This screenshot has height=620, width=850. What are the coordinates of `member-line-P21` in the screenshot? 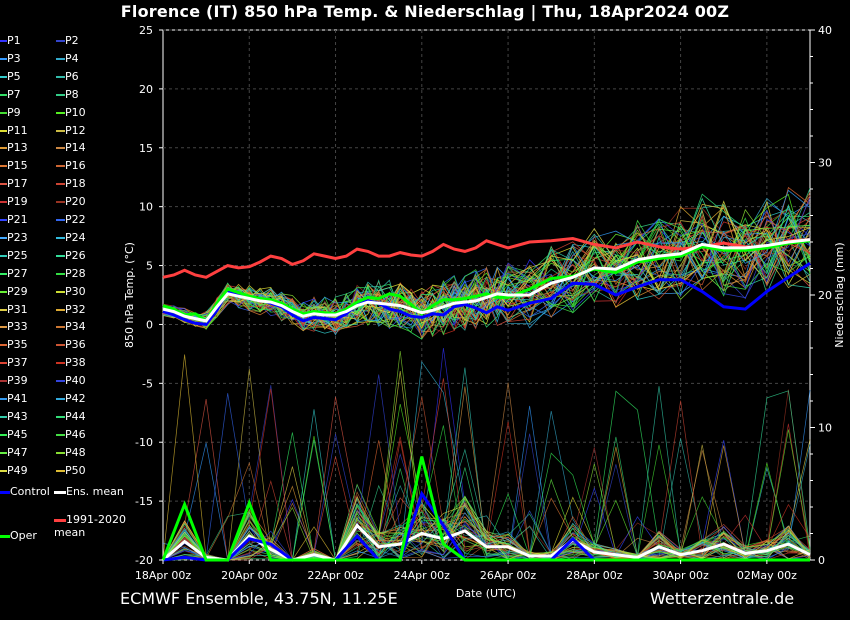 It's located at (486, 272).